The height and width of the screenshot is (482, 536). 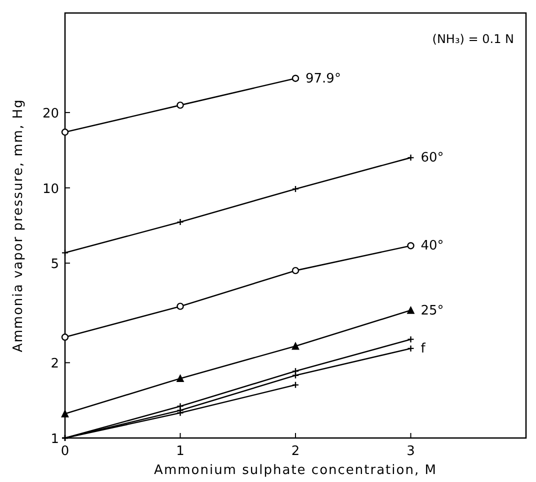 I want to click on x-tick-label: 0, so click(x=65, y=451).